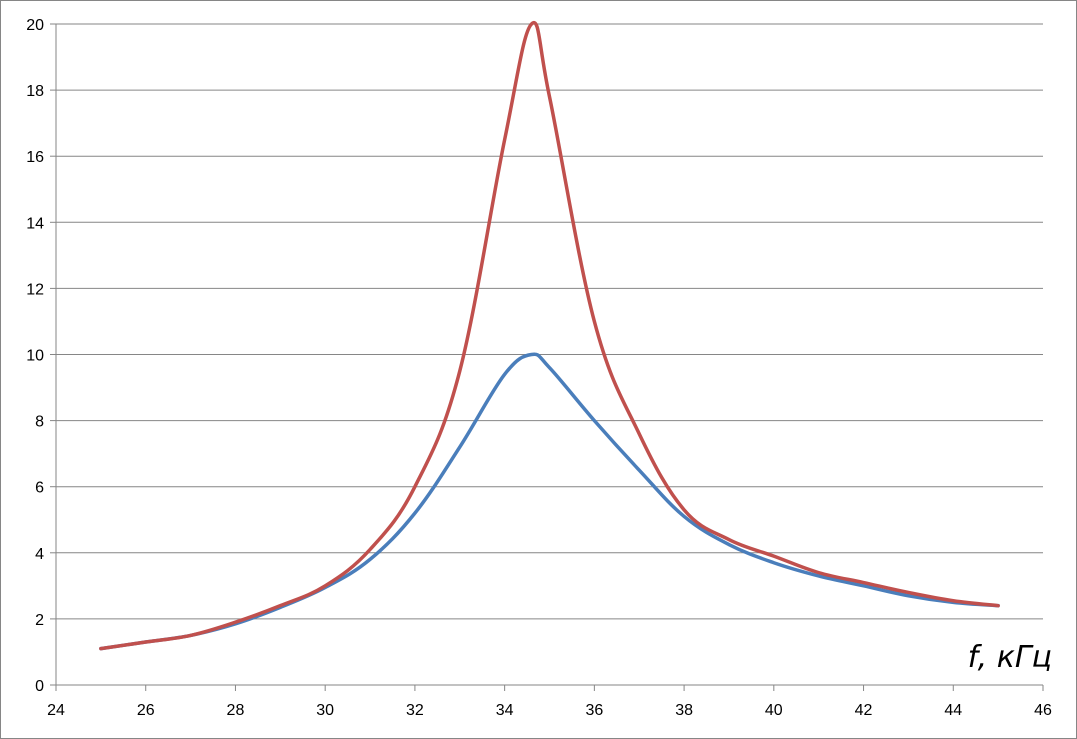 This screenshot has width=1077, height=739. Describe the element at coordinates (39, 686) in the screenshot. I see `y-tick-label: 0` at that location.